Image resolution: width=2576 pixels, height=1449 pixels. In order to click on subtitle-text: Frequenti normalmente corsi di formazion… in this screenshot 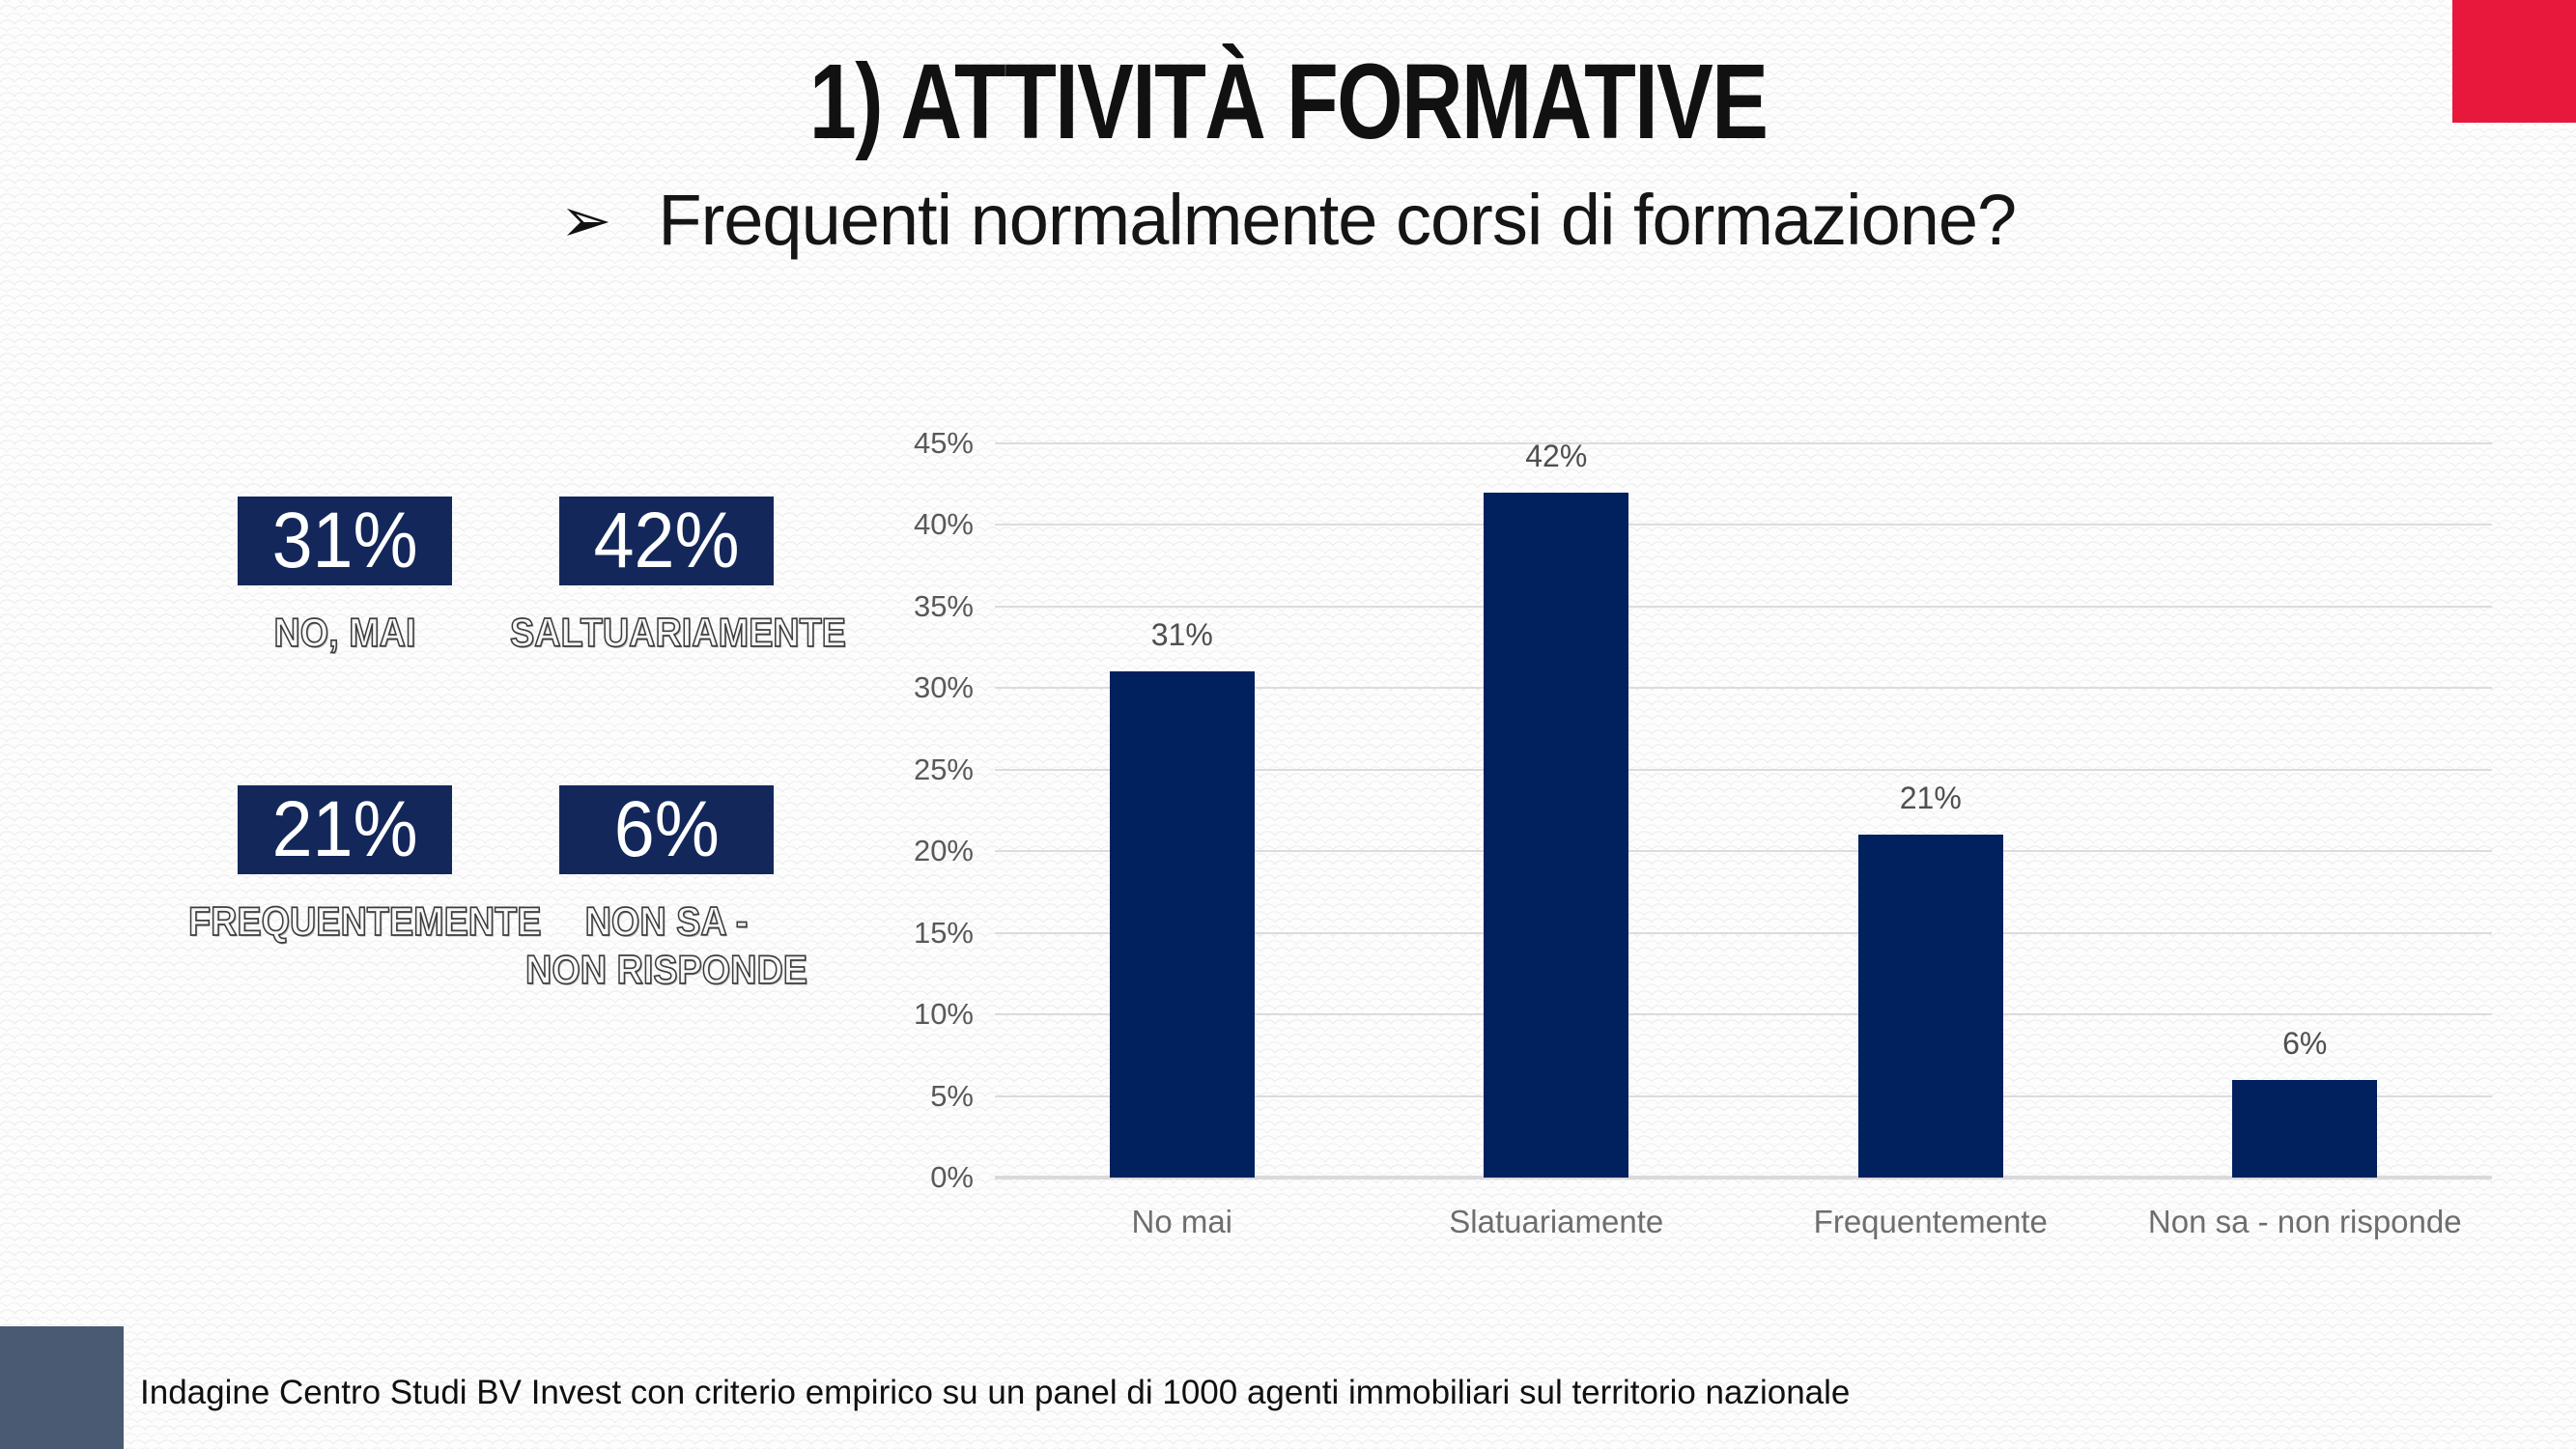, I will do `click(1337, 220)`.